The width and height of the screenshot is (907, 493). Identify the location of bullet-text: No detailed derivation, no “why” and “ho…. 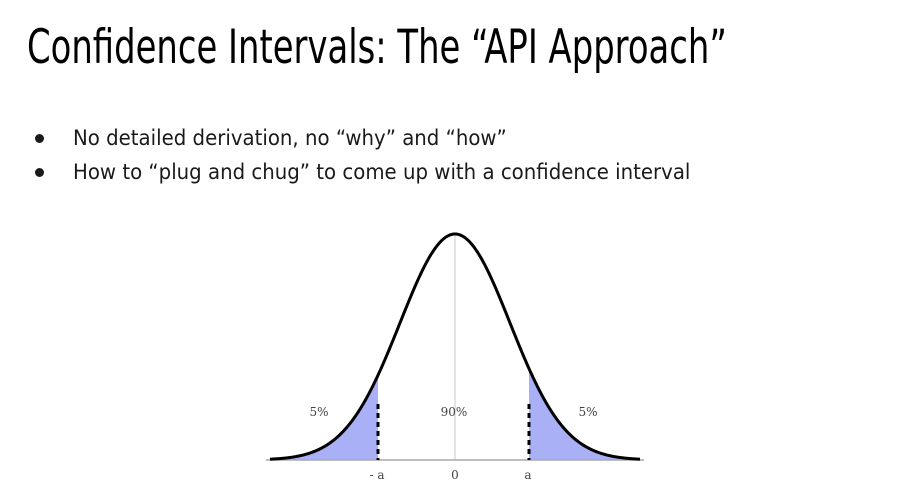
(290, 138).